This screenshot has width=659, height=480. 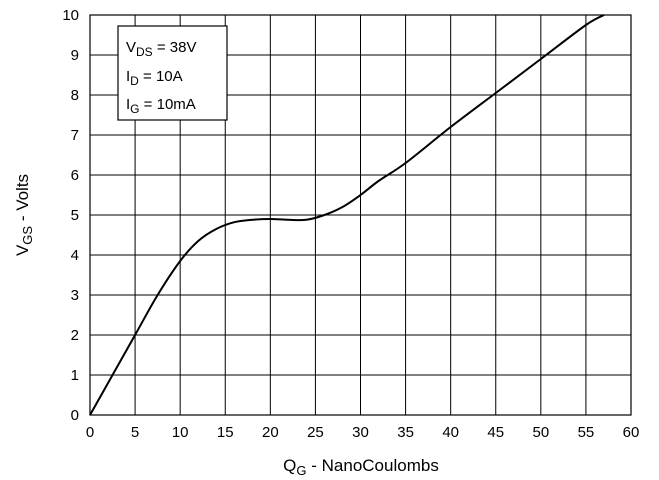 What do you see at coordinates (75, 215) in the screenshot?
I see `y-tick-label: 5` at bounding box center [75, 215].